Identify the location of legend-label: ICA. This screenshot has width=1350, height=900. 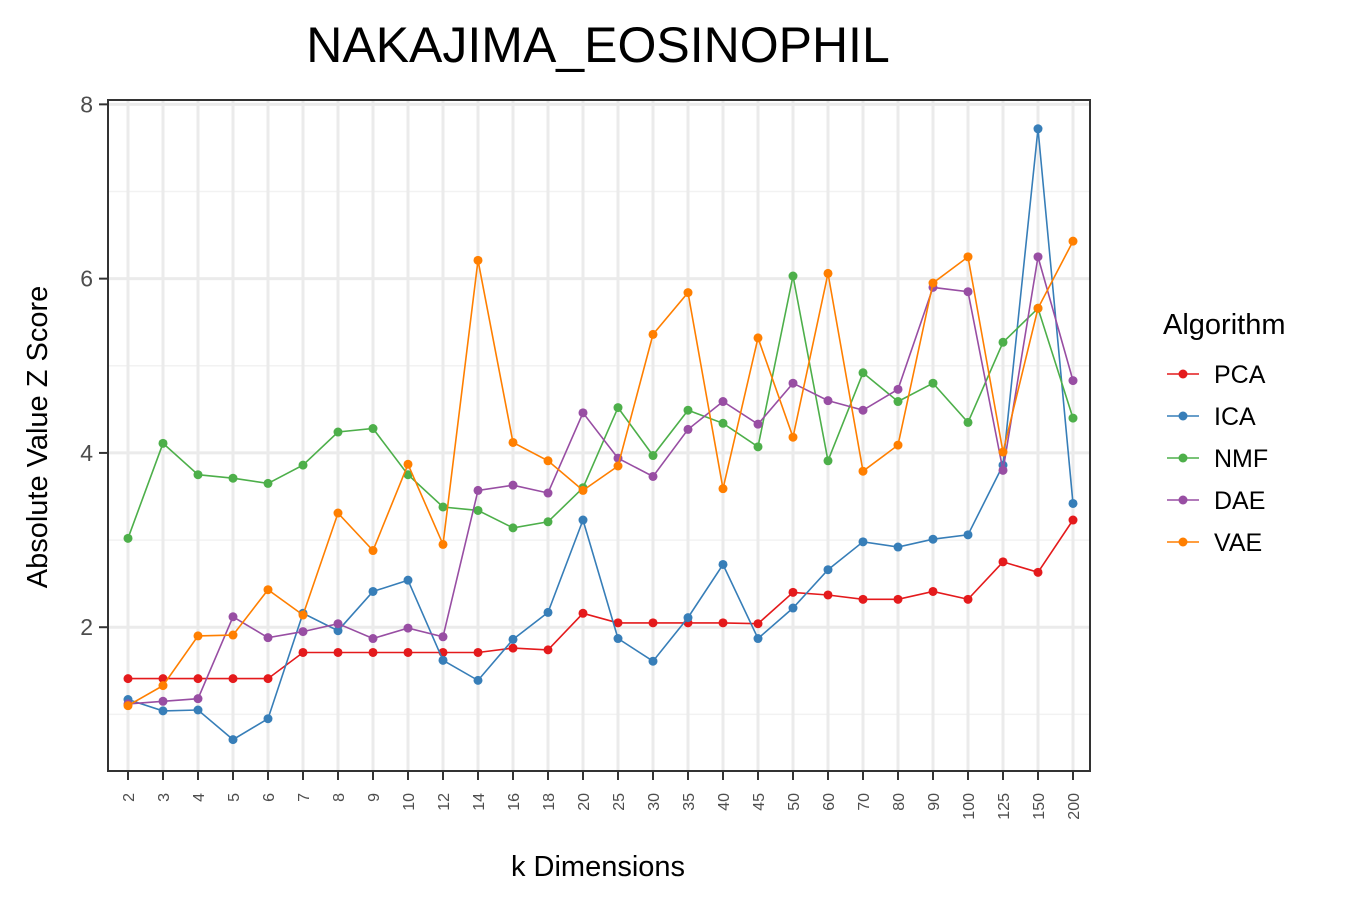
(1235, 417).